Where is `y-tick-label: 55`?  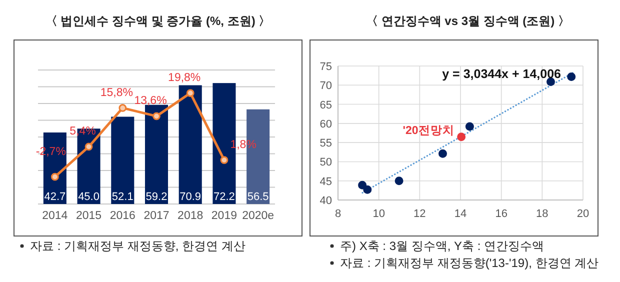 y-tick-label: 55 is located at coordinates (326, 144).